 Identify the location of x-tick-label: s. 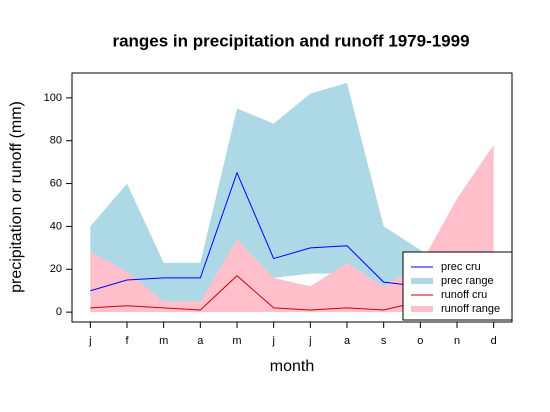
(384, 341).